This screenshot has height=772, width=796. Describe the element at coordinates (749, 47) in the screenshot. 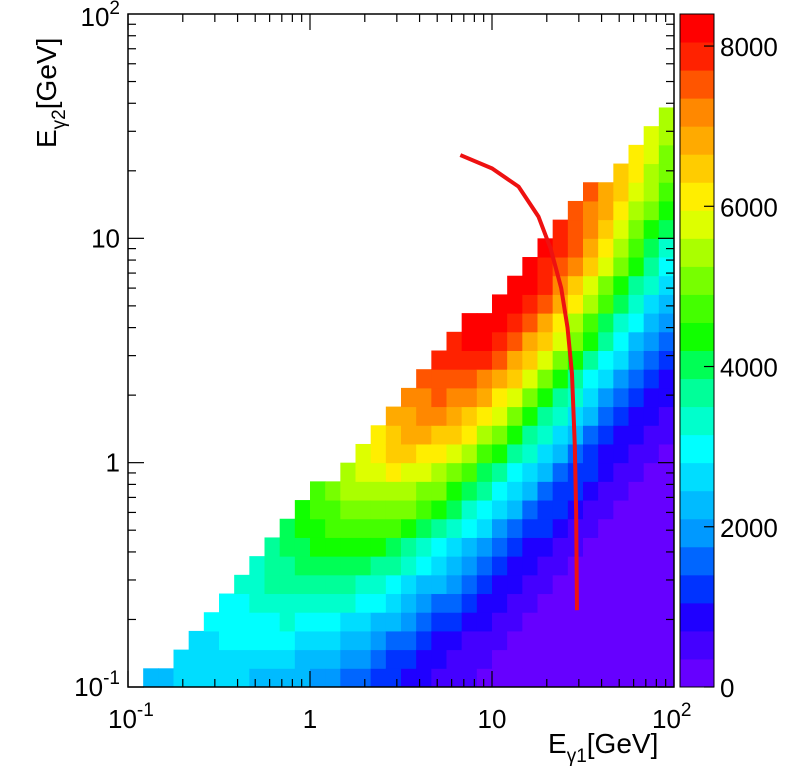

I see `colorbar-tick-label: 8000` at that location.